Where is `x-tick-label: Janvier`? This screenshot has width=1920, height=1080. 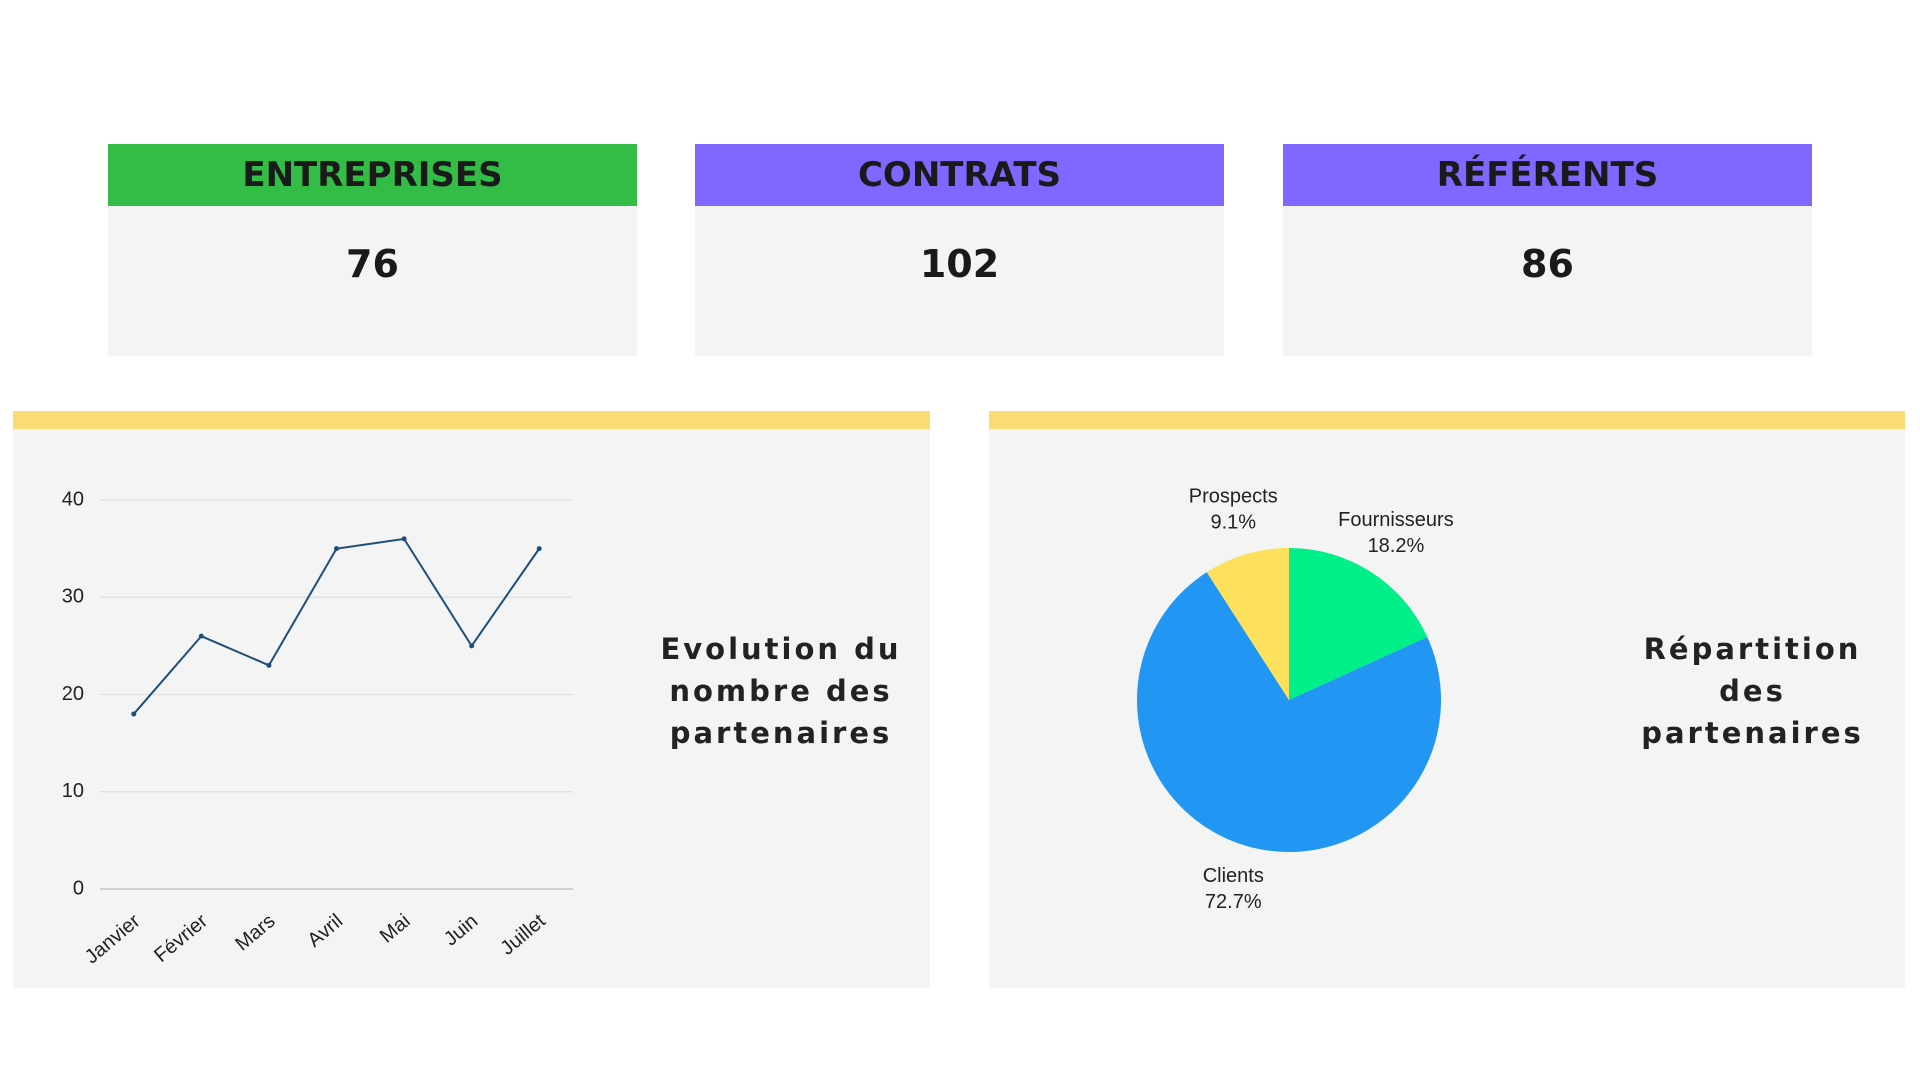 x-tick-label: Janvier is located at coordinates (113, 939).